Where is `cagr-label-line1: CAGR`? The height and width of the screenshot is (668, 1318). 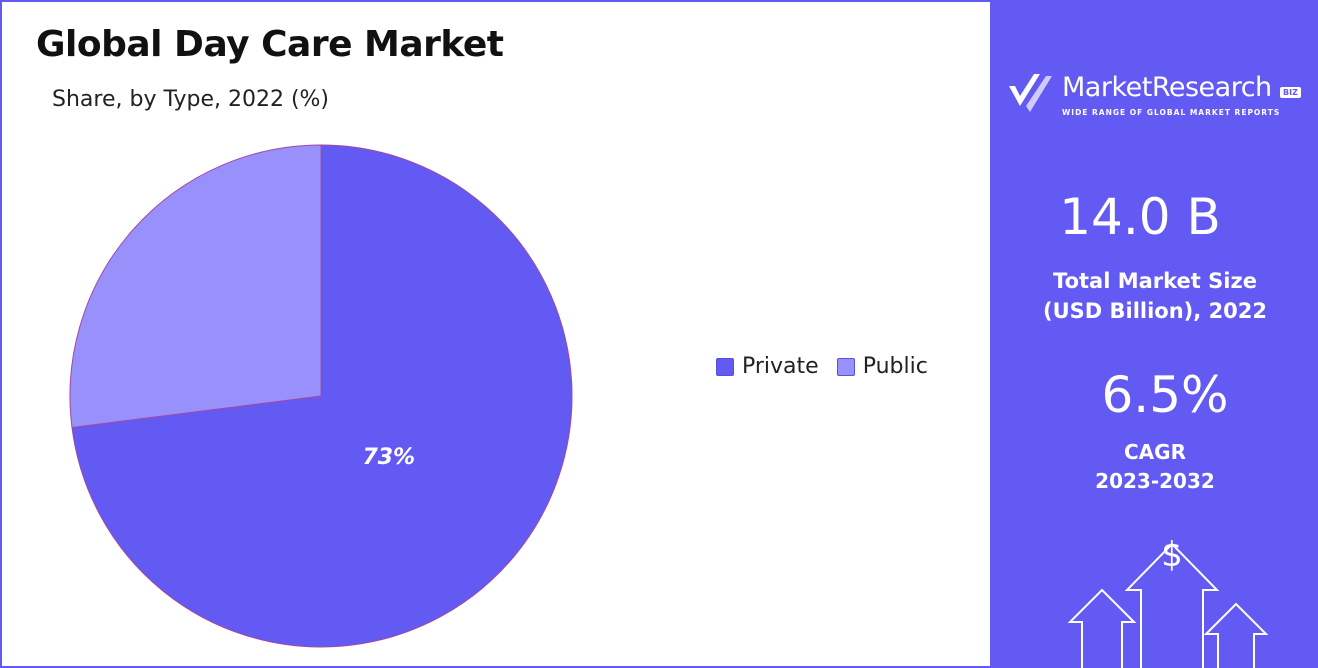 cagr-label-line1: CAGR is located at coordinates (1155, 452).